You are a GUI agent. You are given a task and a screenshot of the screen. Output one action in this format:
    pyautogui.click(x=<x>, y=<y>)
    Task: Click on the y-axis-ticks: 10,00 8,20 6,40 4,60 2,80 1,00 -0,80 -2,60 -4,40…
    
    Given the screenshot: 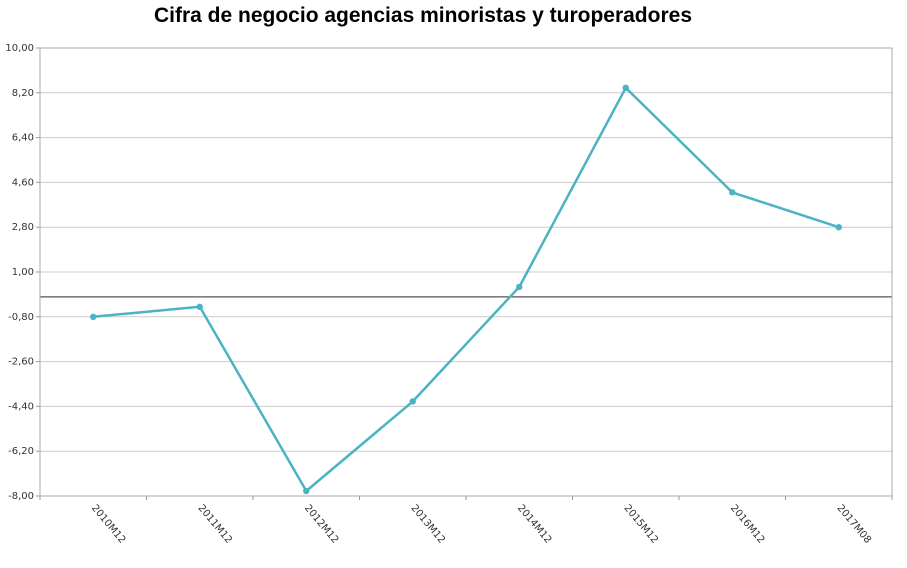 What is the action you would take?
    pyautogui.click(x=22, y=272)
    